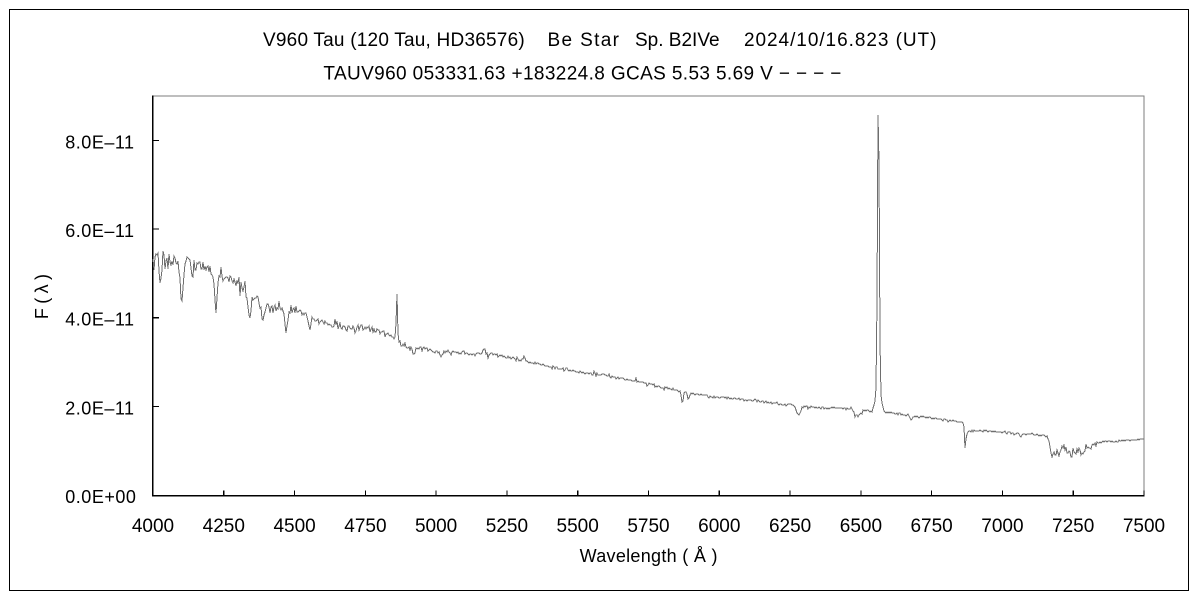  Describe the element at coordinates (294, 526) in the screenshot. I see `svg-text: 4500` at that location.